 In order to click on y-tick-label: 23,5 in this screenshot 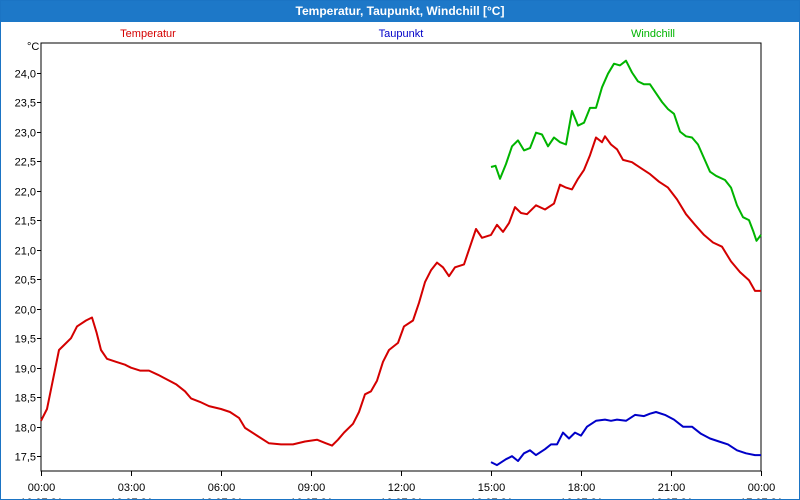, I will do `click(25, 104)`.